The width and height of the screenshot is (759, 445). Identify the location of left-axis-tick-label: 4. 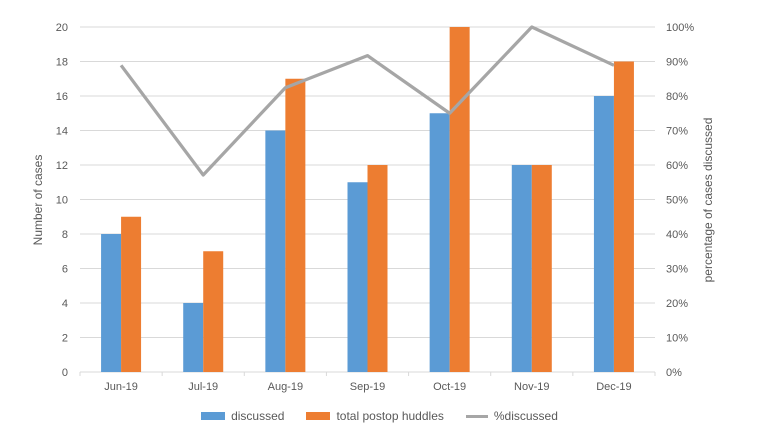
(65, 304).